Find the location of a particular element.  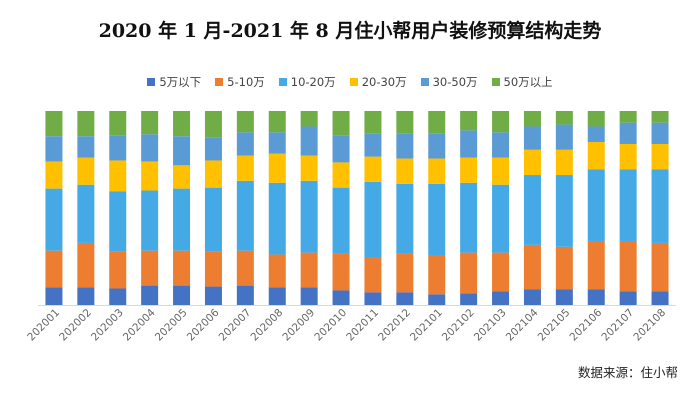

x-tick-label: 202003 is located at coordinates (107, 325).